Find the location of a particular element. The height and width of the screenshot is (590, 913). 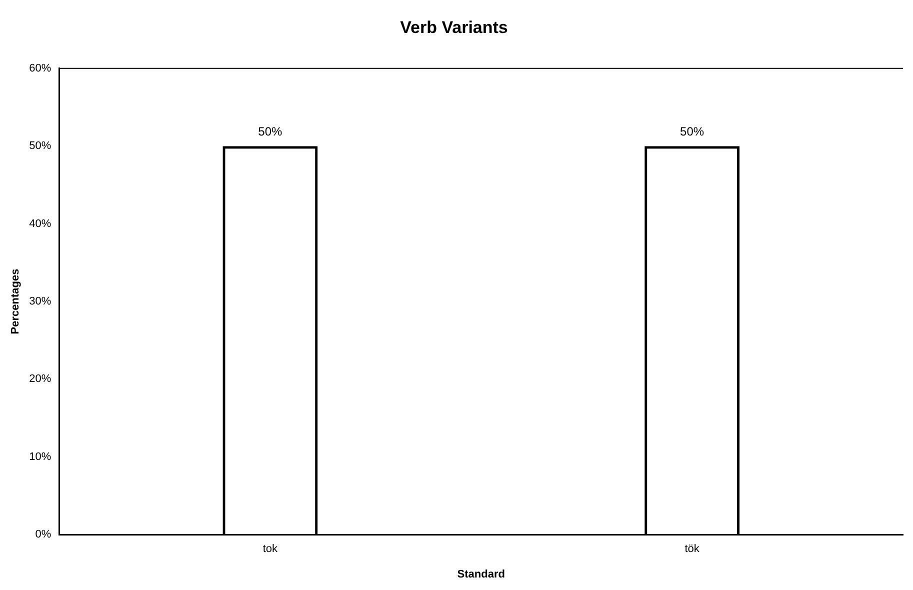

y-tick-label: 50% is located at coordinates (40, 146).